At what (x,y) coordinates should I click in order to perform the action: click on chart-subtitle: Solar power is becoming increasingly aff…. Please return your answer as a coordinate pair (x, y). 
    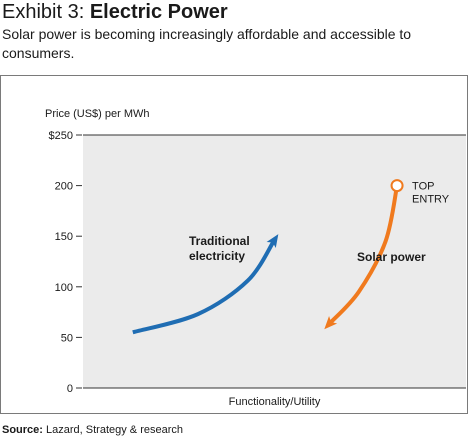
    Looking at the image, I should click on (207, 43).